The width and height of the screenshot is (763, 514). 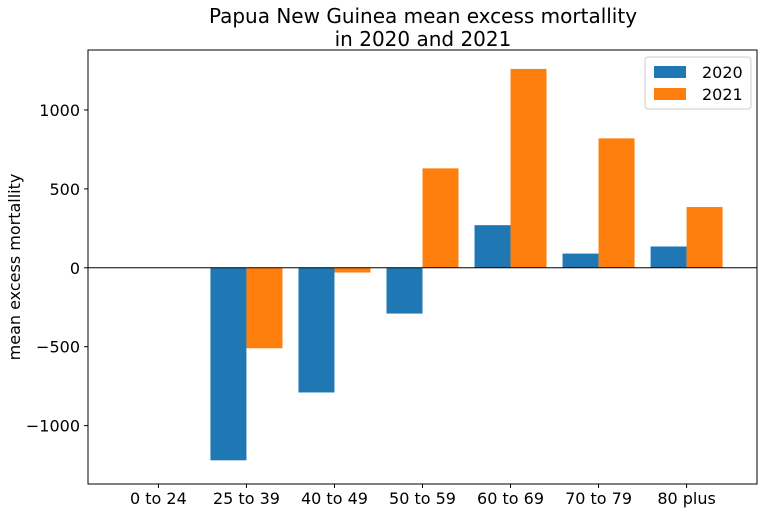 I want to click on legend-label-2020: 2020, so click(x=722, y=72).